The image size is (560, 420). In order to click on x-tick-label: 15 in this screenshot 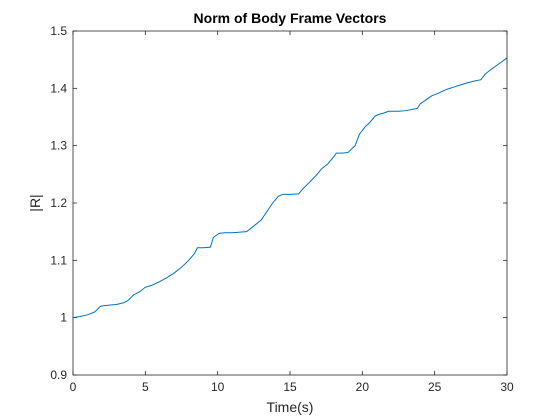, I will do `click(290, 387)`.